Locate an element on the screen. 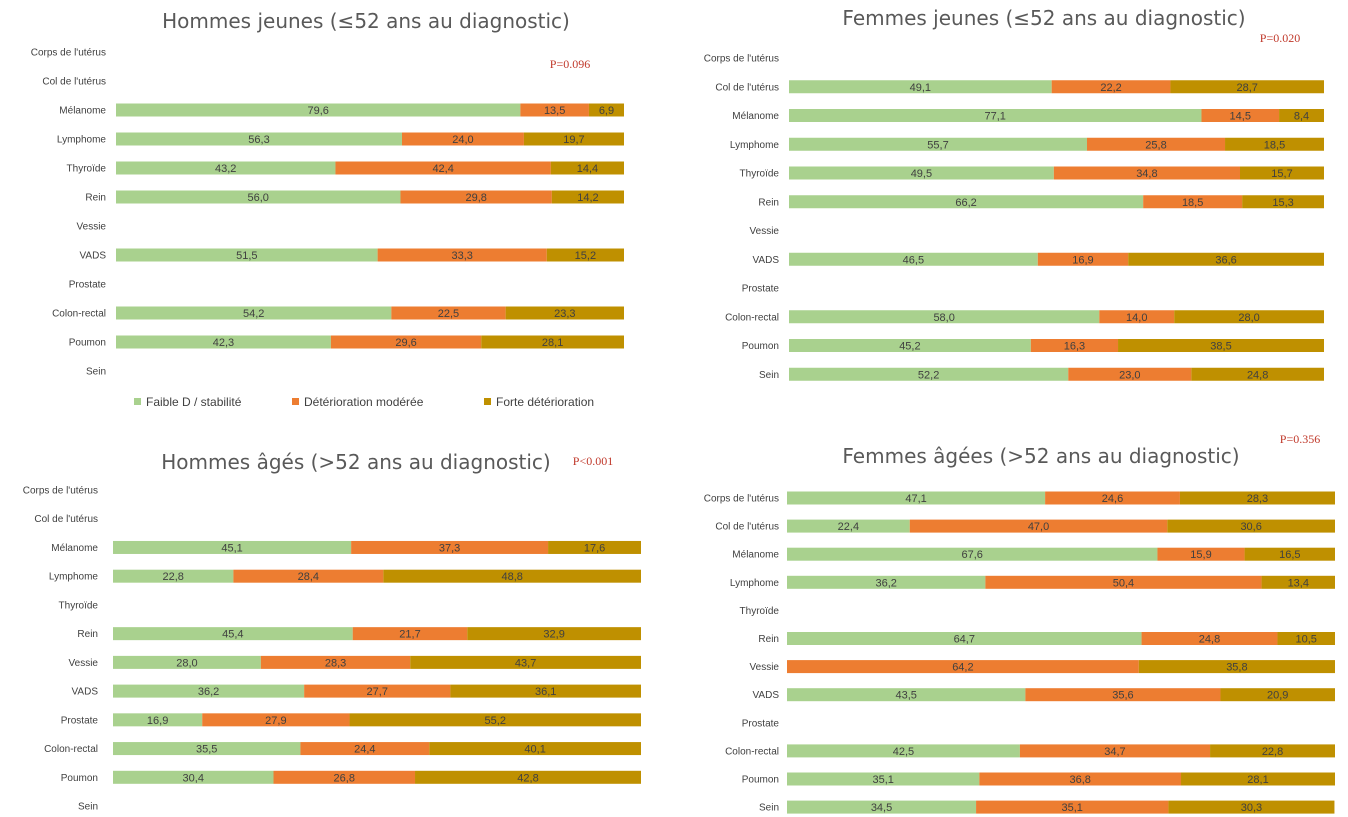 The width and height of the screenshot is (1348, 817). data-label: 28,3 is located at coordinates (1257, 499).